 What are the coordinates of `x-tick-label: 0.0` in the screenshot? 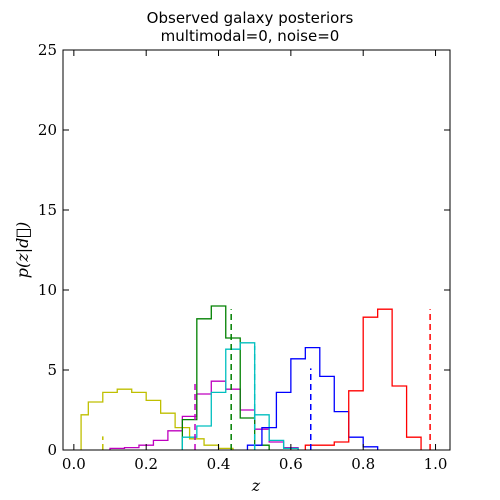 It's located at (74, 464).